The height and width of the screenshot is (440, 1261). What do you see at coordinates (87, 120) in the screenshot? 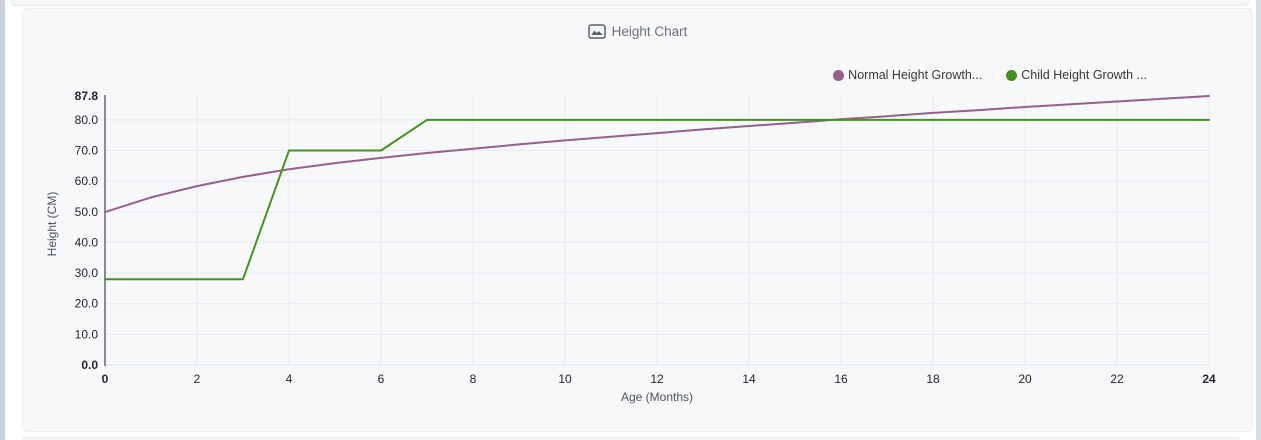
I see `y-tick-label: 80.0` at bounding box center [87, 120].